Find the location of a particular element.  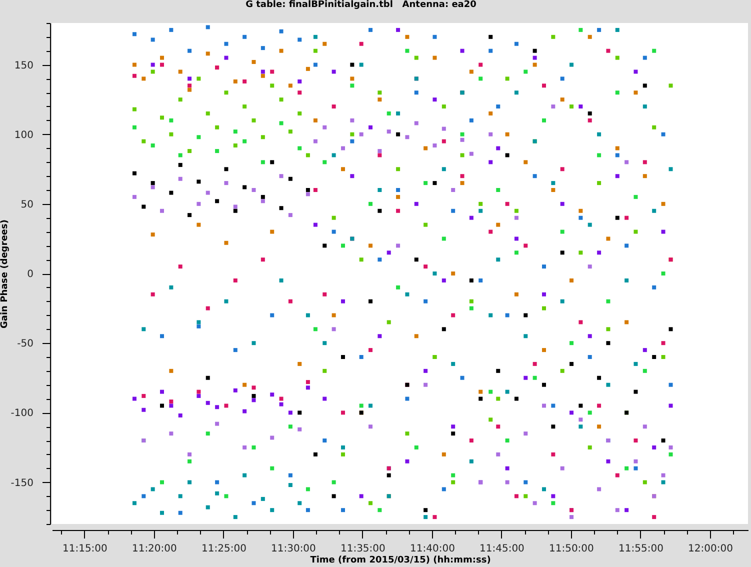

x-tick-label: 11:15:00 is located at coordinates (85, 549).